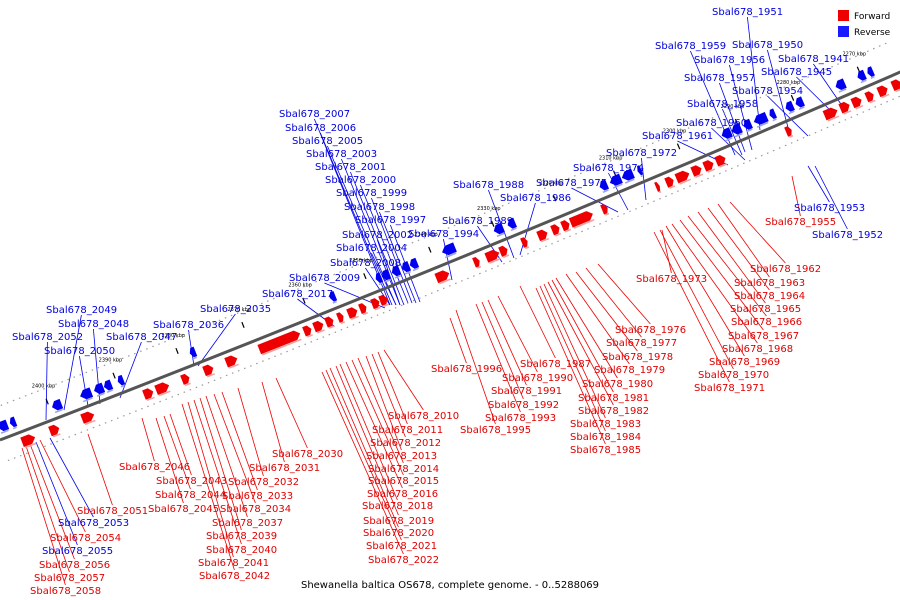 The image size is (900, 600). I want to click on gene-label: Sbal678_2039, so click(241, 536).